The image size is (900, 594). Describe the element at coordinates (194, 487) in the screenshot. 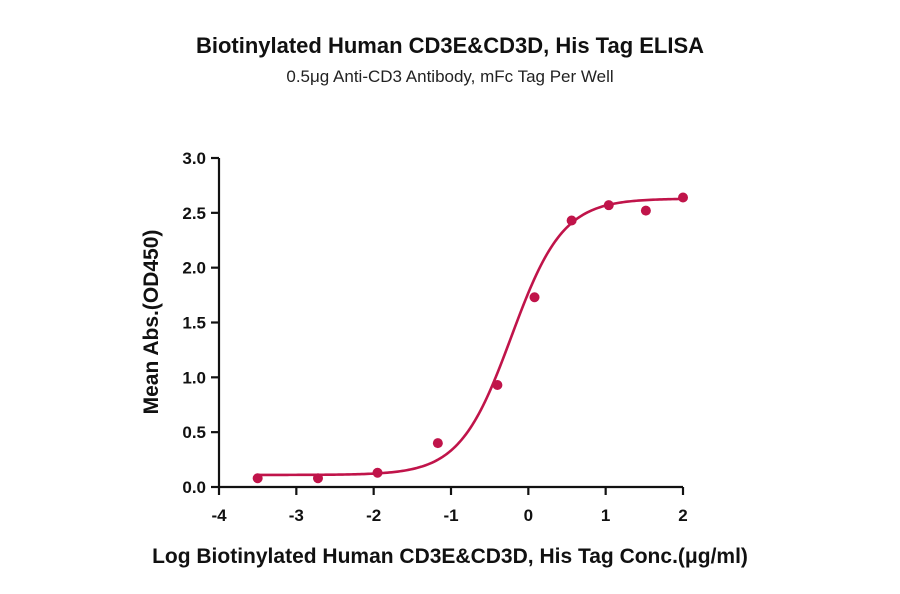

I see `y-tick-label: 0.0` at that location.